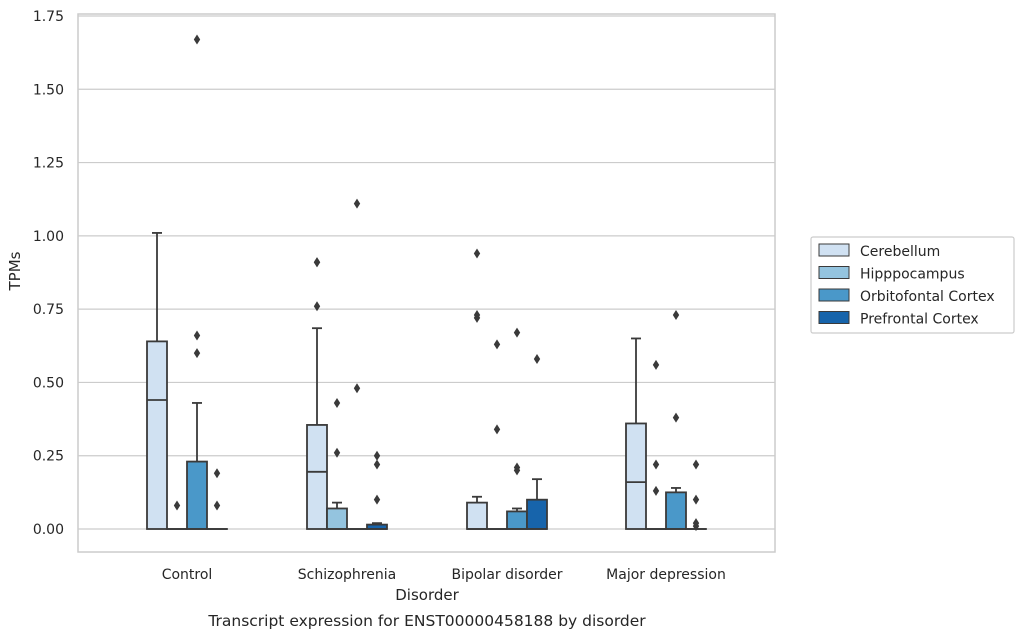  What do you see at coordinates (15, 271) in the screenshot?
I see `y-axis-label: TPMs` at bounding box center [15, 271].